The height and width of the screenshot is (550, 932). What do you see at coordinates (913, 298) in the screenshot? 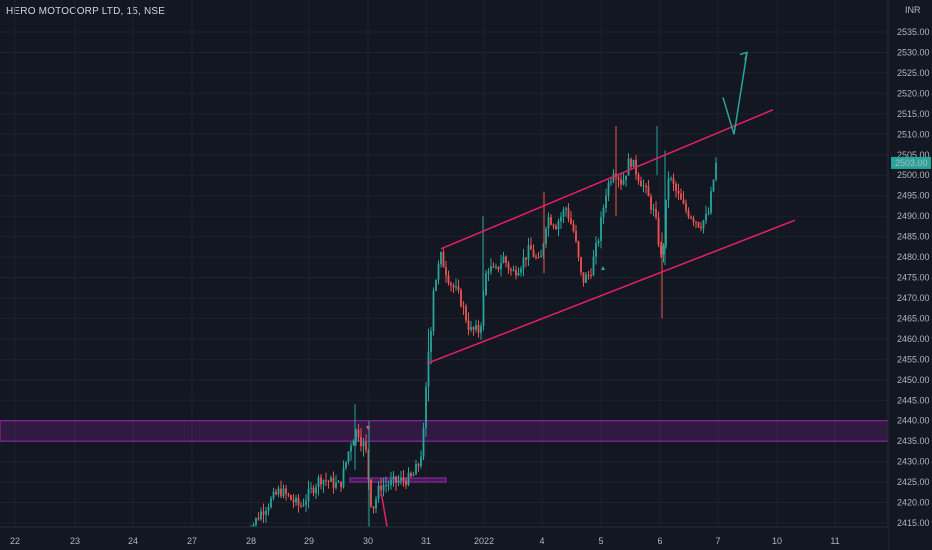
I see `price-tick-label: 2470.00` at bounding box center [913, 298].